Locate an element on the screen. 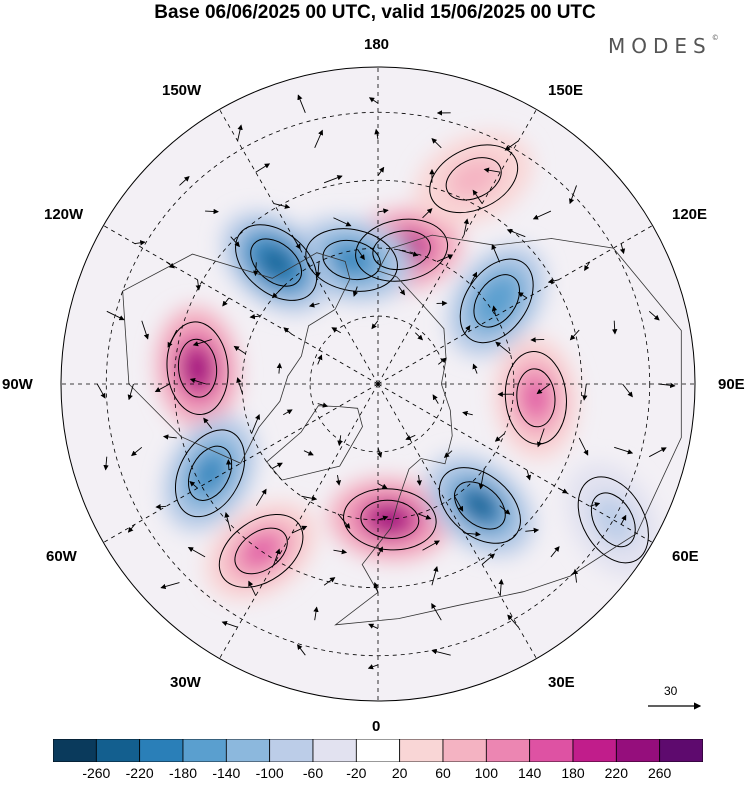  lon-label-180: 180 is located at coordinates (376, 44).